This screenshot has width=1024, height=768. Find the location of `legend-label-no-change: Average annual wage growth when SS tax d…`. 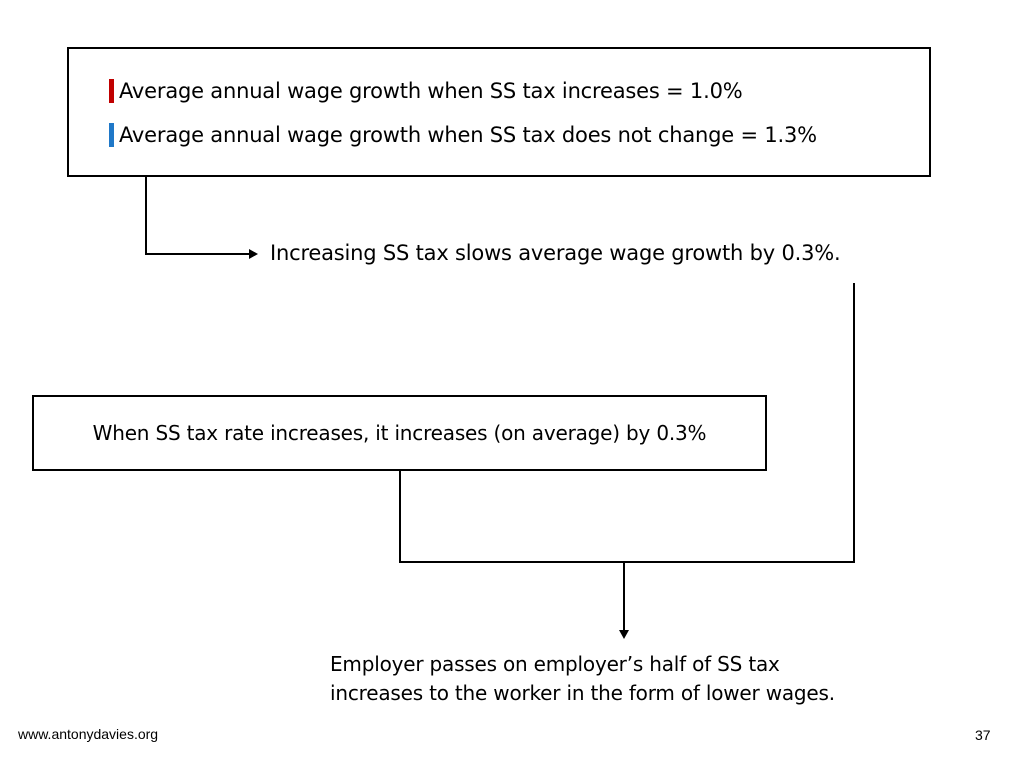

legend-label-no-change: Average annual wage growth when SS tax d… is located at coordinates (468, 135).